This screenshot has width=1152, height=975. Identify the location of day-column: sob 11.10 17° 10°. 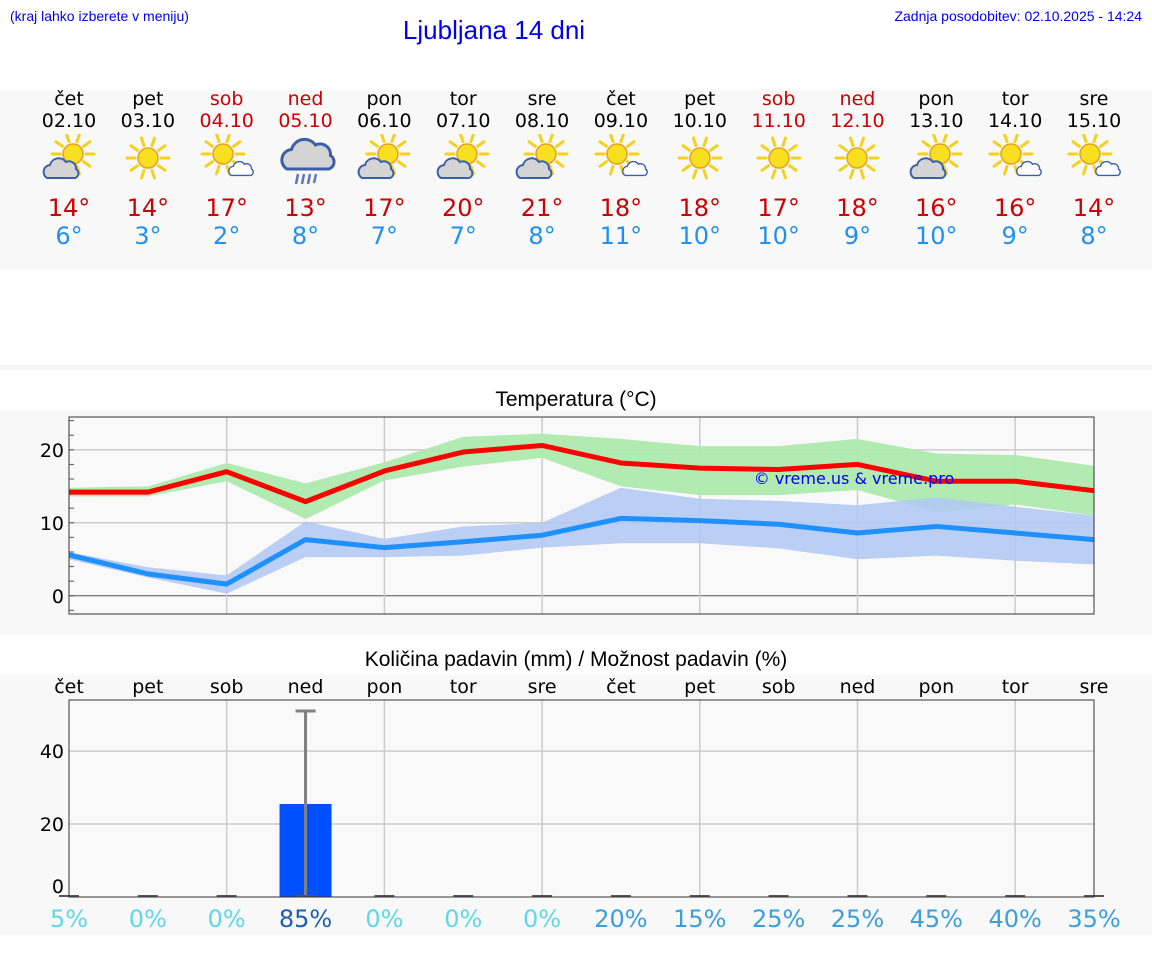
(779, 169).